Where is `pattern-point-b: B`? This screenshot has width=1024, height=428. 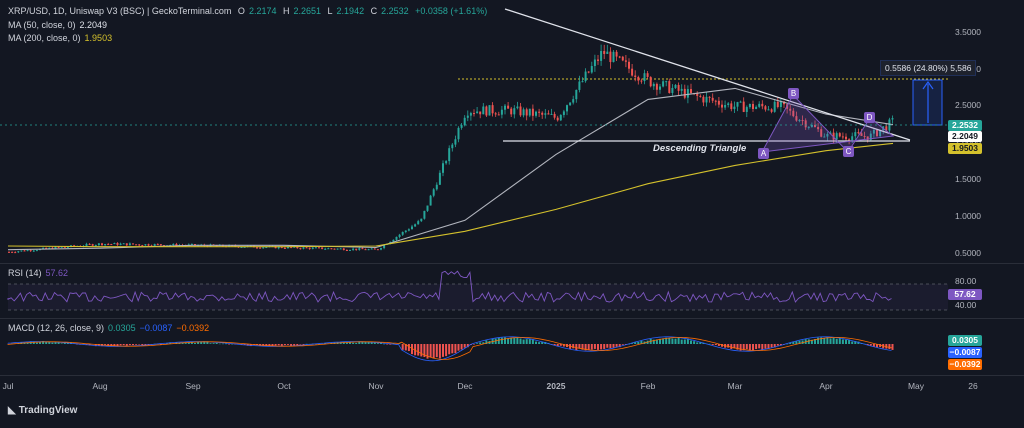 pattern-point-b: B is located at coordinates (793, 93).